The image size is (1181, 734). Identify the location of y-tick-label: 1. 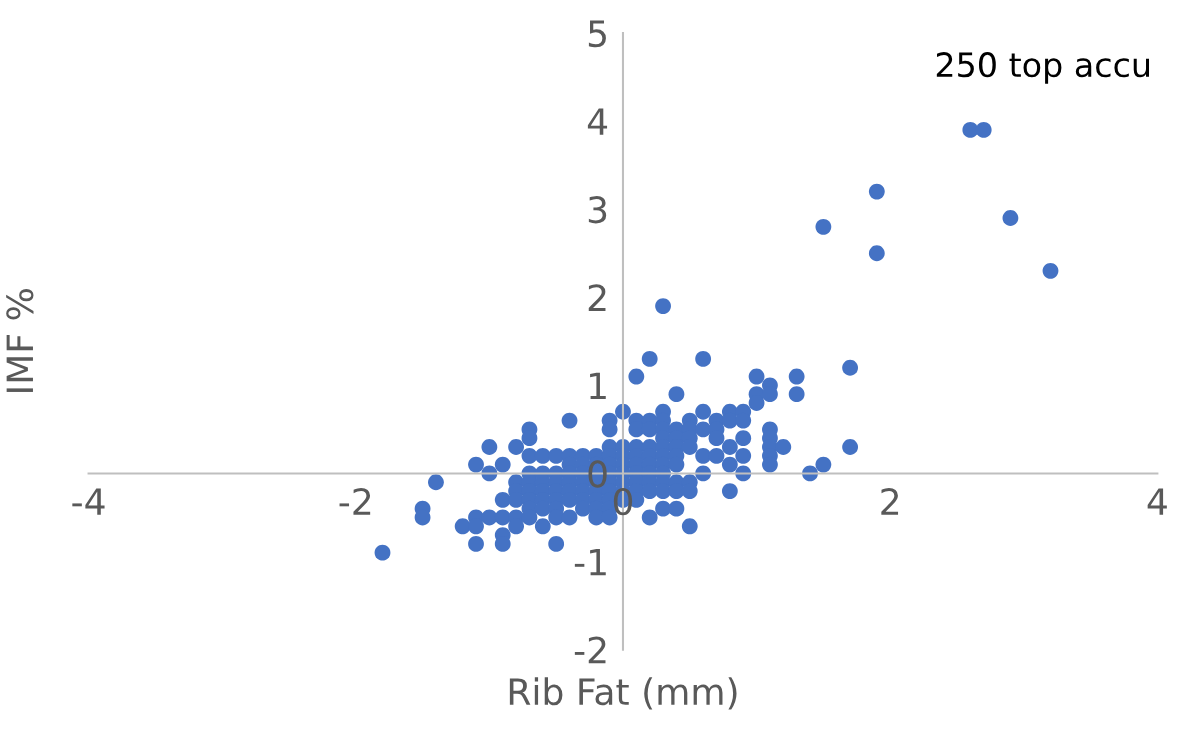
(598, 386).